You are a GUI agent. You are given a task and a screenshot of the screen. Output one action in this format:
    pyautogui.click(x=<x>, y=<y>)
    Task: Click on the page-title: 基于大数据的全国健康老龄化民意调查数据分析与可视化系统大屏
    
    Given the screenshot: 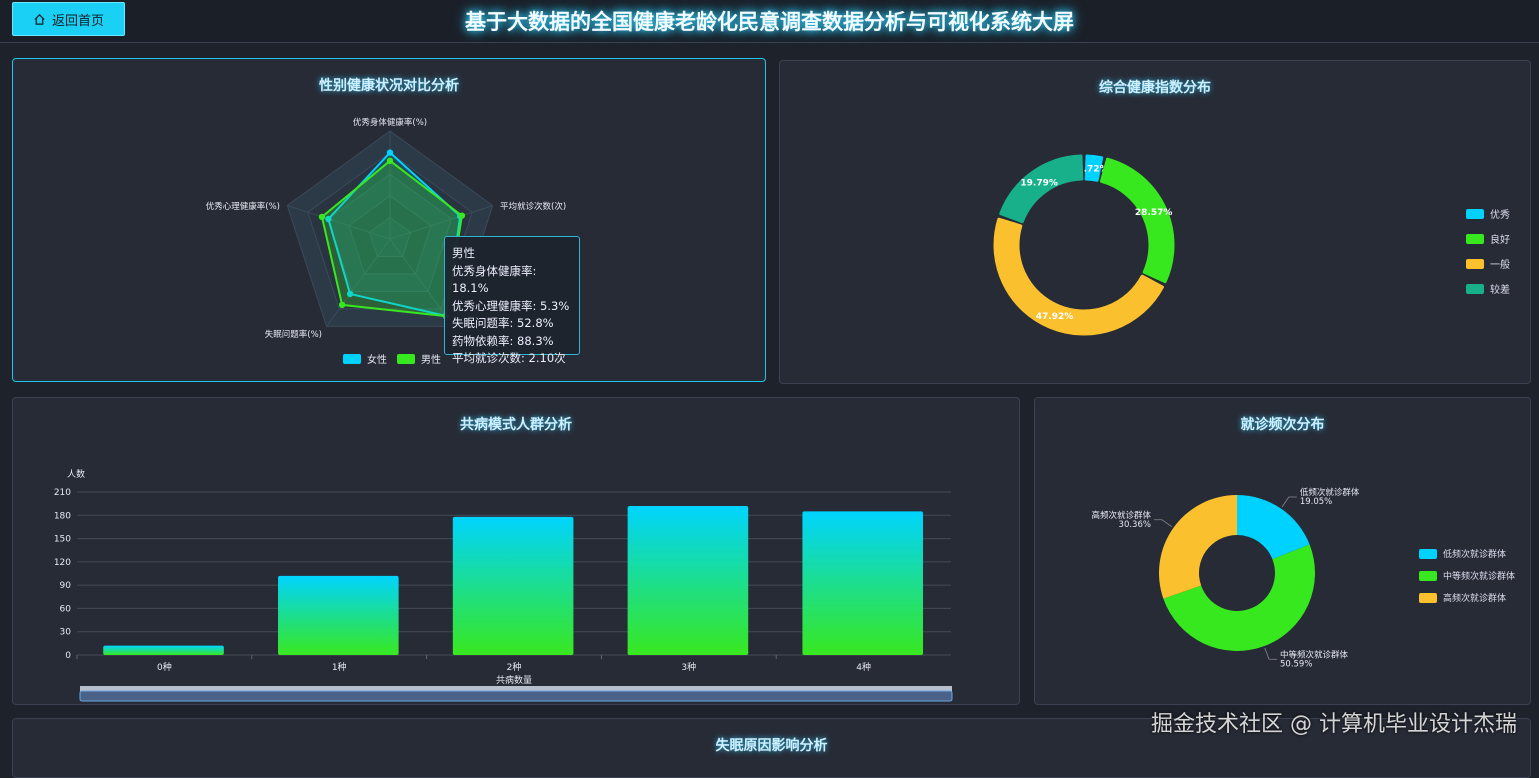 What is the action you would take?
    pyautogui.click(x=769, y=22)
    